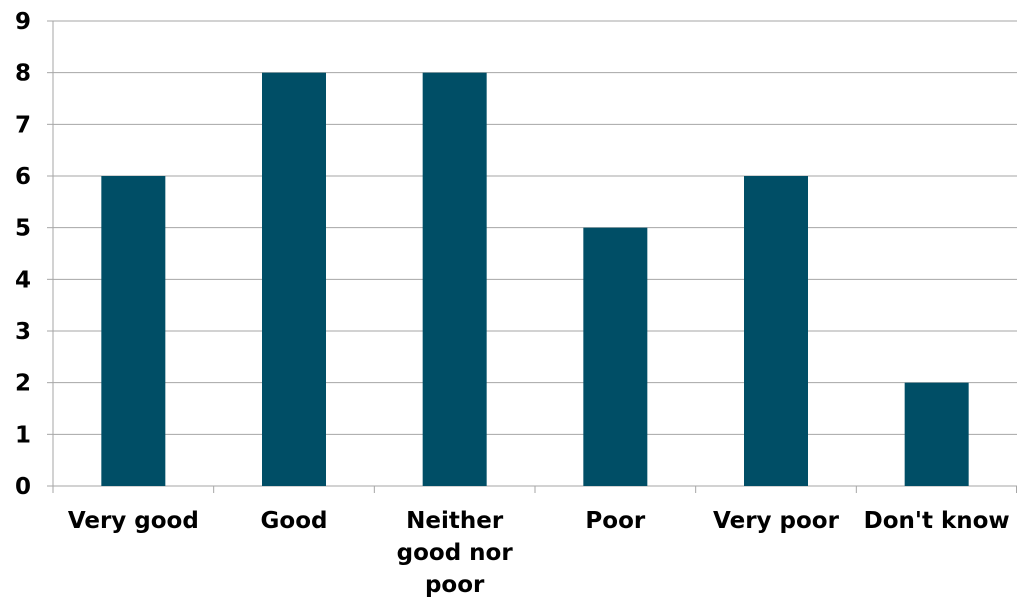  Describe the element at coordinates (23, 125) in the screenshot. I see `y-tick-label: 7` at that location.